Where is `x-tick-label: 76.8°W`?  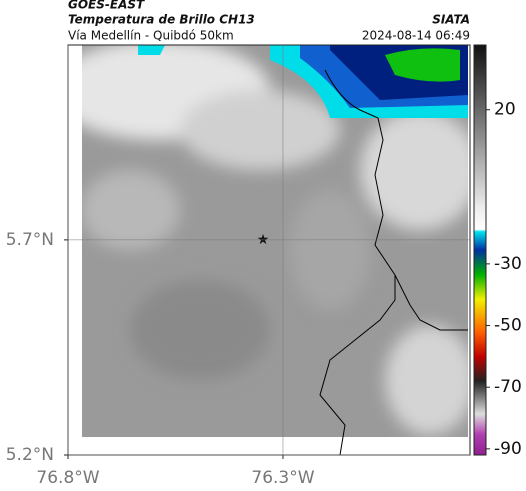
x-tick-label: 76.8°W is located at coordinates (67, 478).